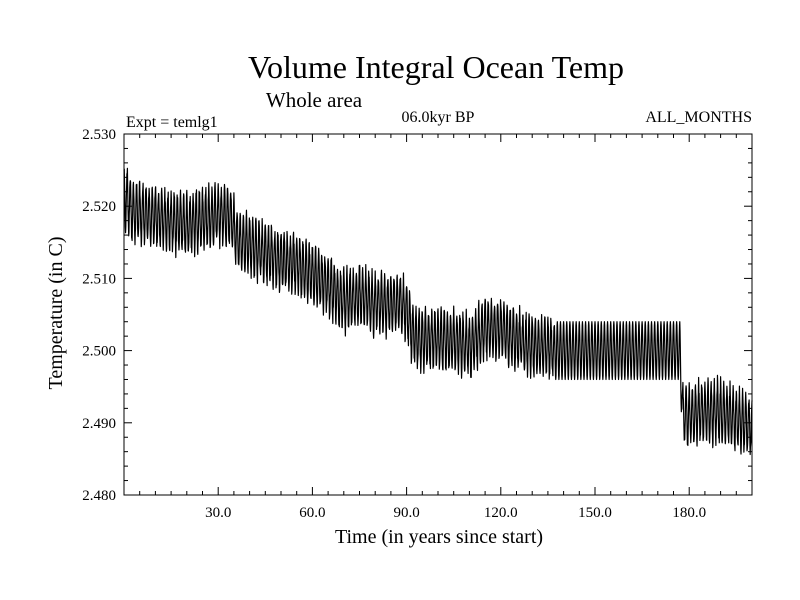  Describe the element at coordinates (99, 424) in the screenshot. I see `y-tick-label: 2.490` at that location.